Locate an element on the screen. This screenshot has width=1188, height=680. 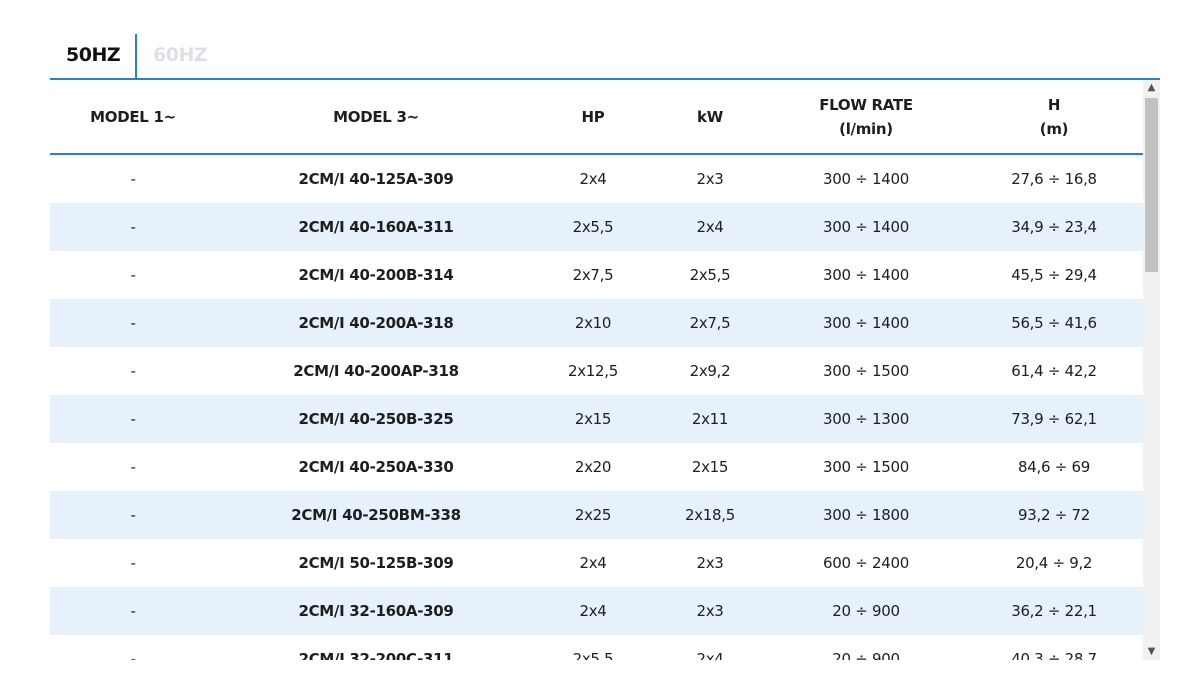
table-cell: 2x25 is located at coordinates (593, 515).